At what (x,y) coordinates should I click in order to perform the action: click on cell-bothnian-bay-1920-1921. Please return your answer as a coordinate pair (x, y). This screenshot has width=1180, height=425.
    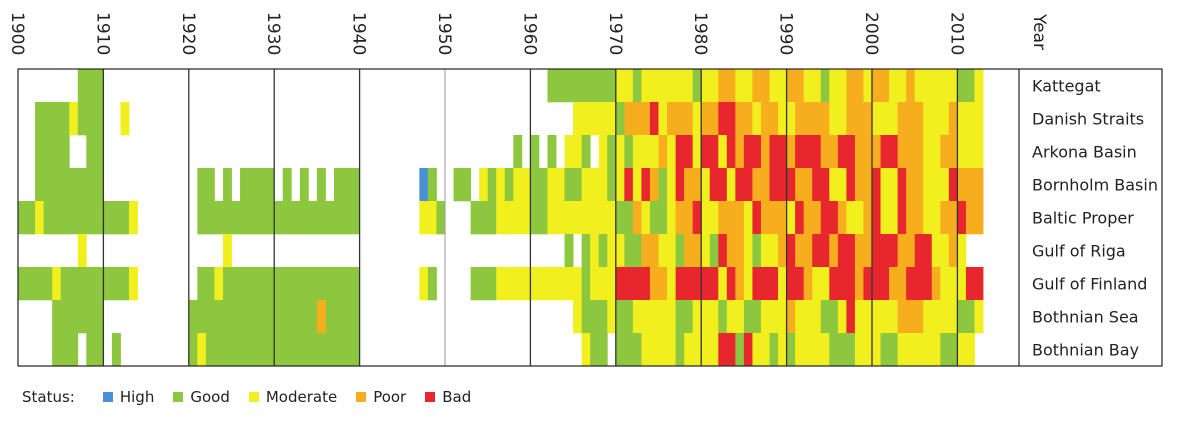
    Looking at the image, I should click on (193, 350).